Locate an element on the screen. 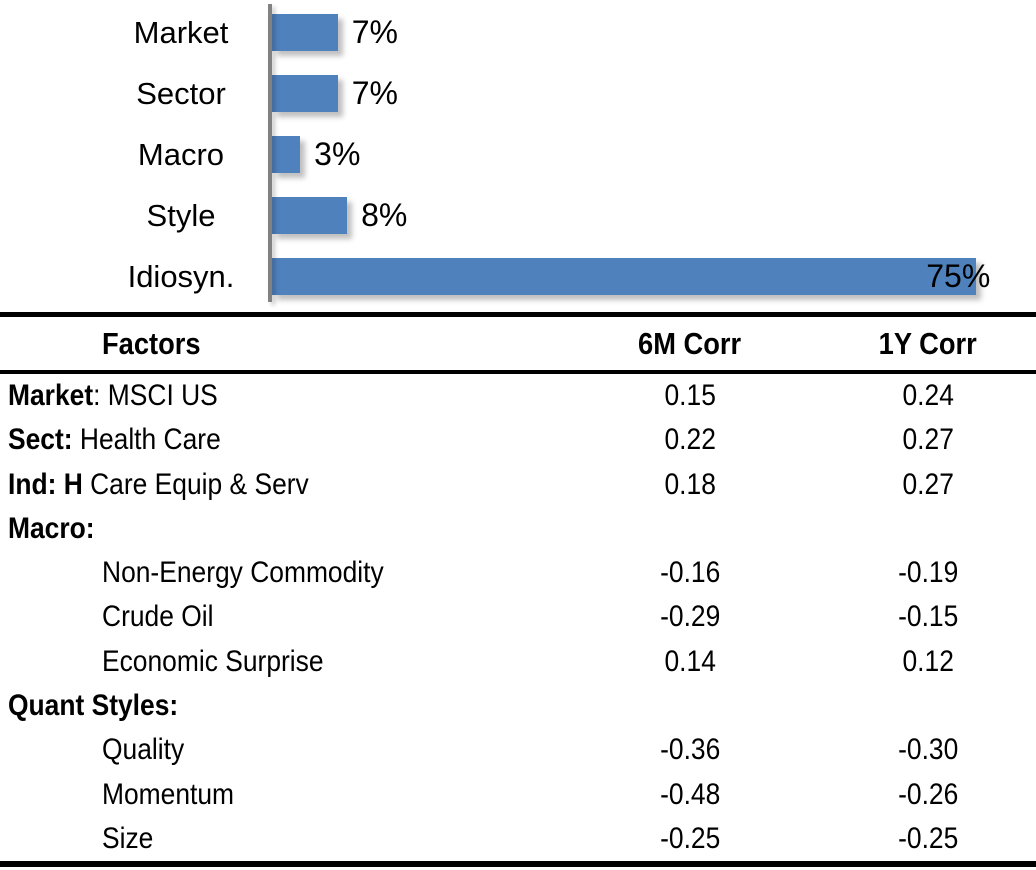 The image size is (1036, 870). corr-1y-cell-0: 0.24 is located at coordinates (928, 396).